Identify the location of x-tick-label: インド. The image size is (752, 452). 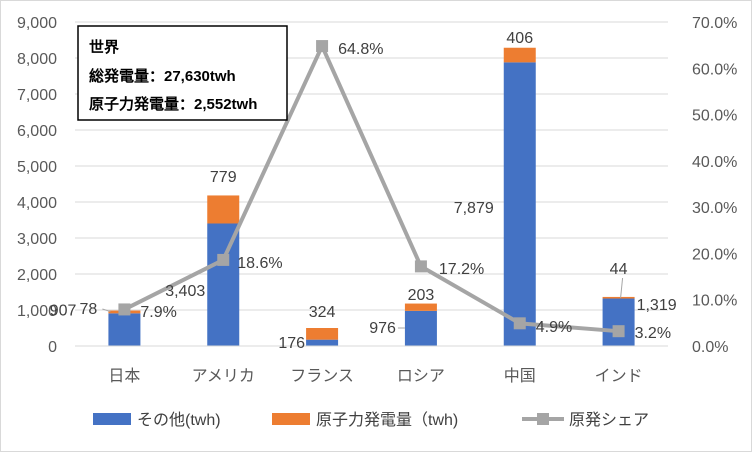
(619, 376).